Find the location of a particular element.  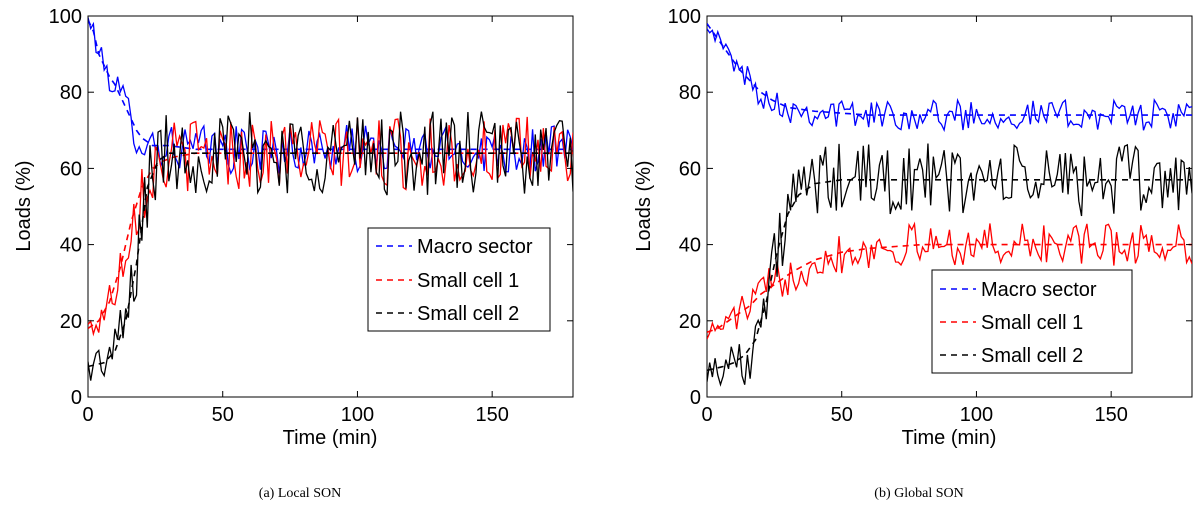

legend-label-small1-a: Small cell 1 is located at coordinates (468, 281).